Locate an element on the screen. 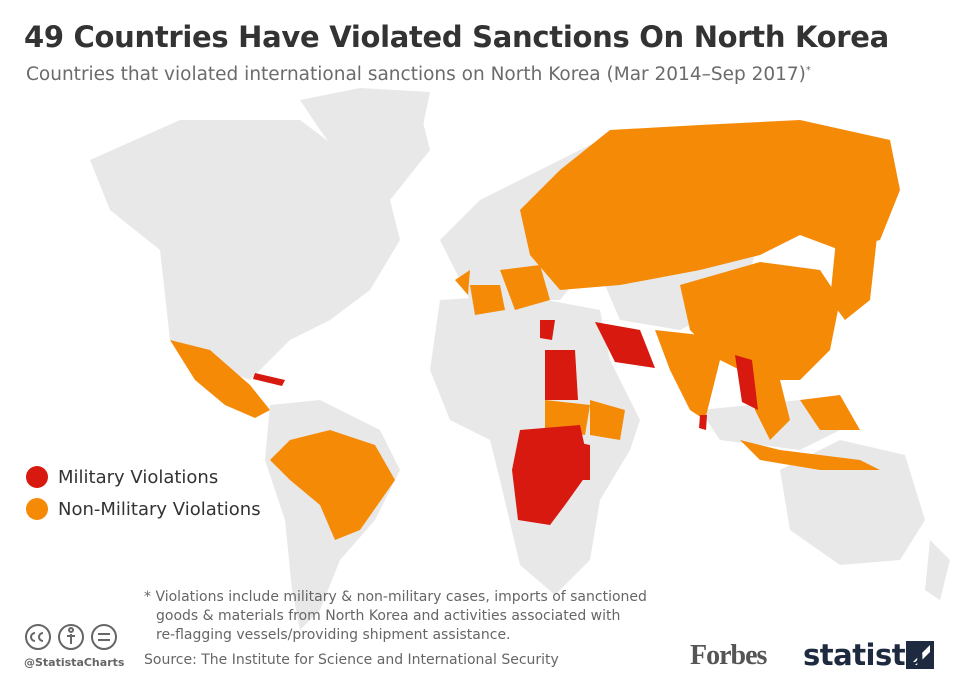  legend-label: Military Violations is located at coordinates (138, 477).